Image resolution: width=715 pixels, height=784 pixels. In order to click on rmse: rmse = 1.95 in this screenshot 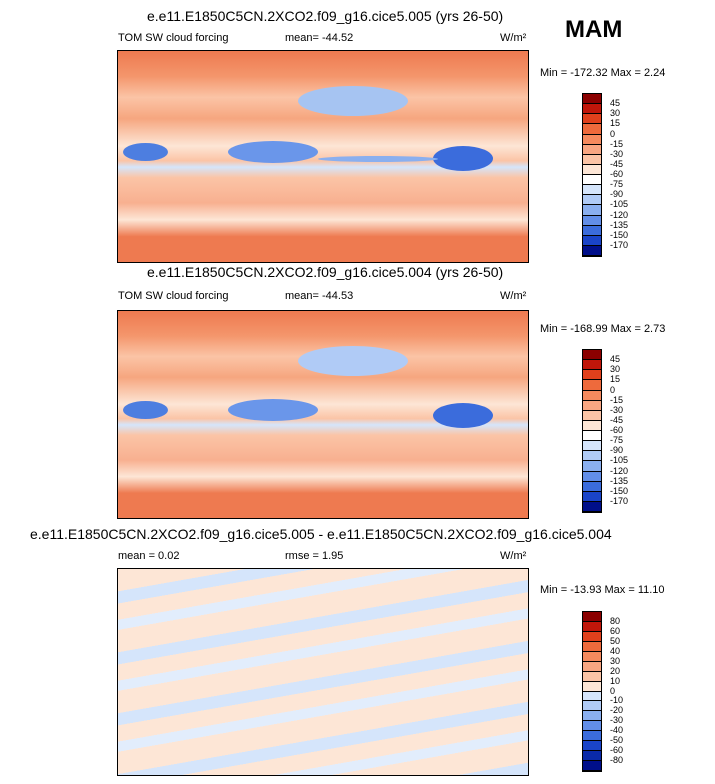, I will do `click(314, 556)`.